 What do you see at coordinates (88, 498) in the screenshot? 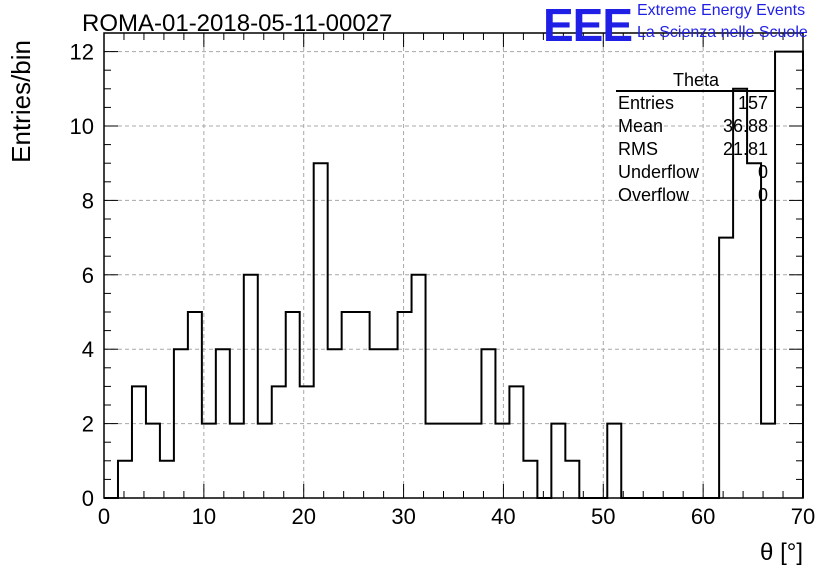
I see `y-tick-label: 0` at bounding box center [88, 498].